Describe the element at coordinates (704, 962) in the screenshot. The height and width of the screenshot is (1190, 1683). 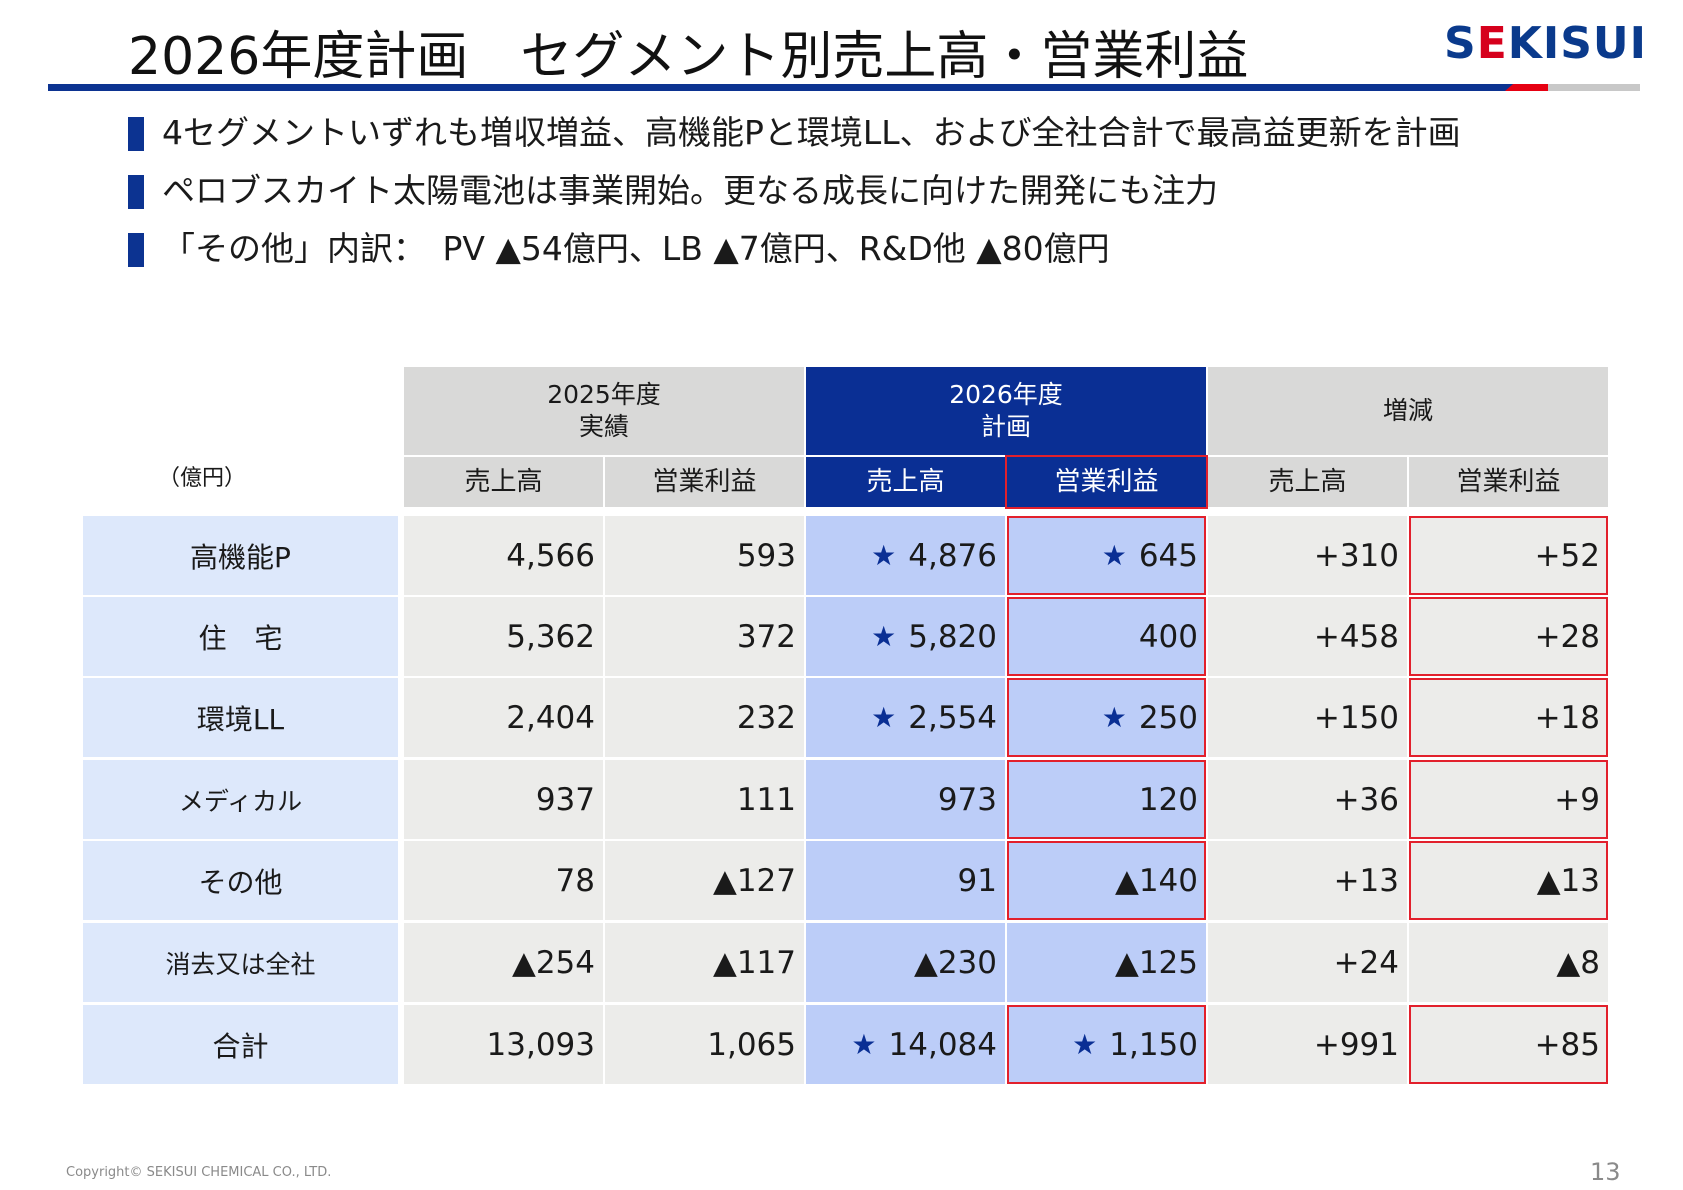
I see `table-cell: ▲117` at that location.